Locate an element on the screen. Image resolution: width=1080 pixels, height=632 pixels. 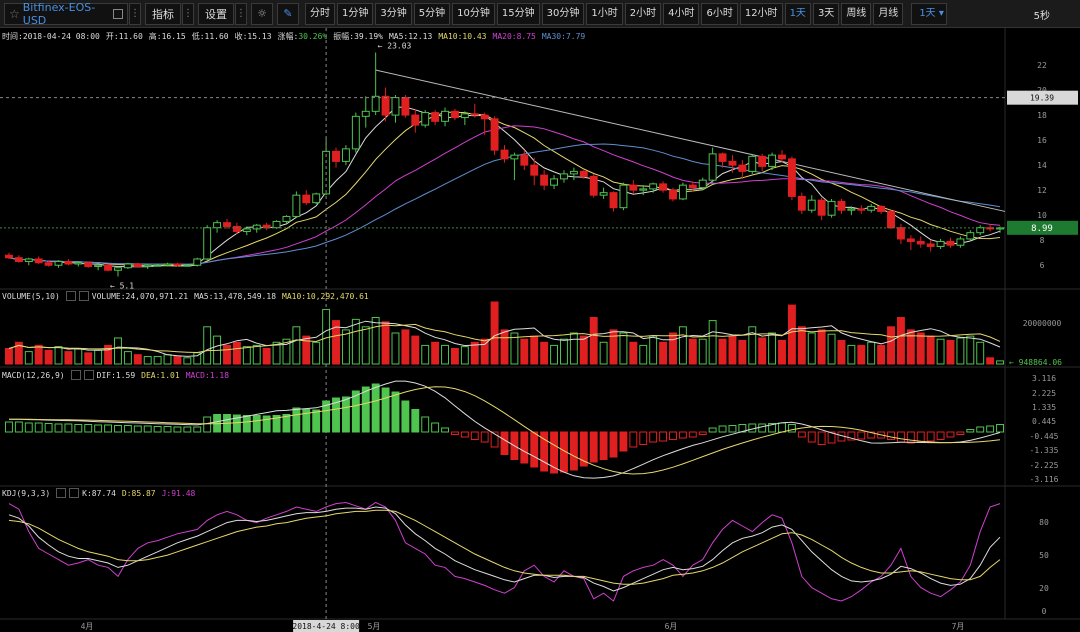
period-tab-7: 1小时 is located at coordinates (604, 13).